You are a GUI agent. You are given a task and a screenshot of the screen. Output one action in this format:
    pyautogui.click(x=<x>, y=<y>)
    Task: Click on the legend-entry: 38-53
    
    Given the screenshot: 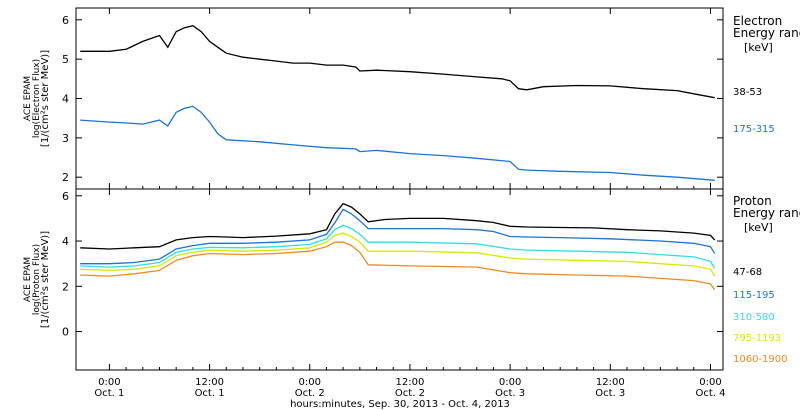 What is the action you would take?
    pyautogui.click(x=747, y=92)
    